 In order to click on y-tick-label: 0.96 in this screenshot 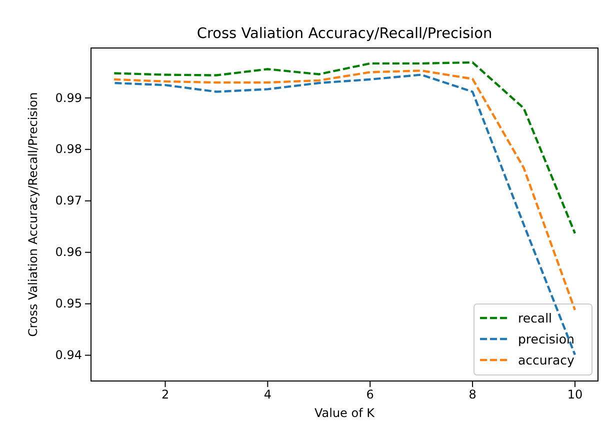, I will do `click(68, 252)`.